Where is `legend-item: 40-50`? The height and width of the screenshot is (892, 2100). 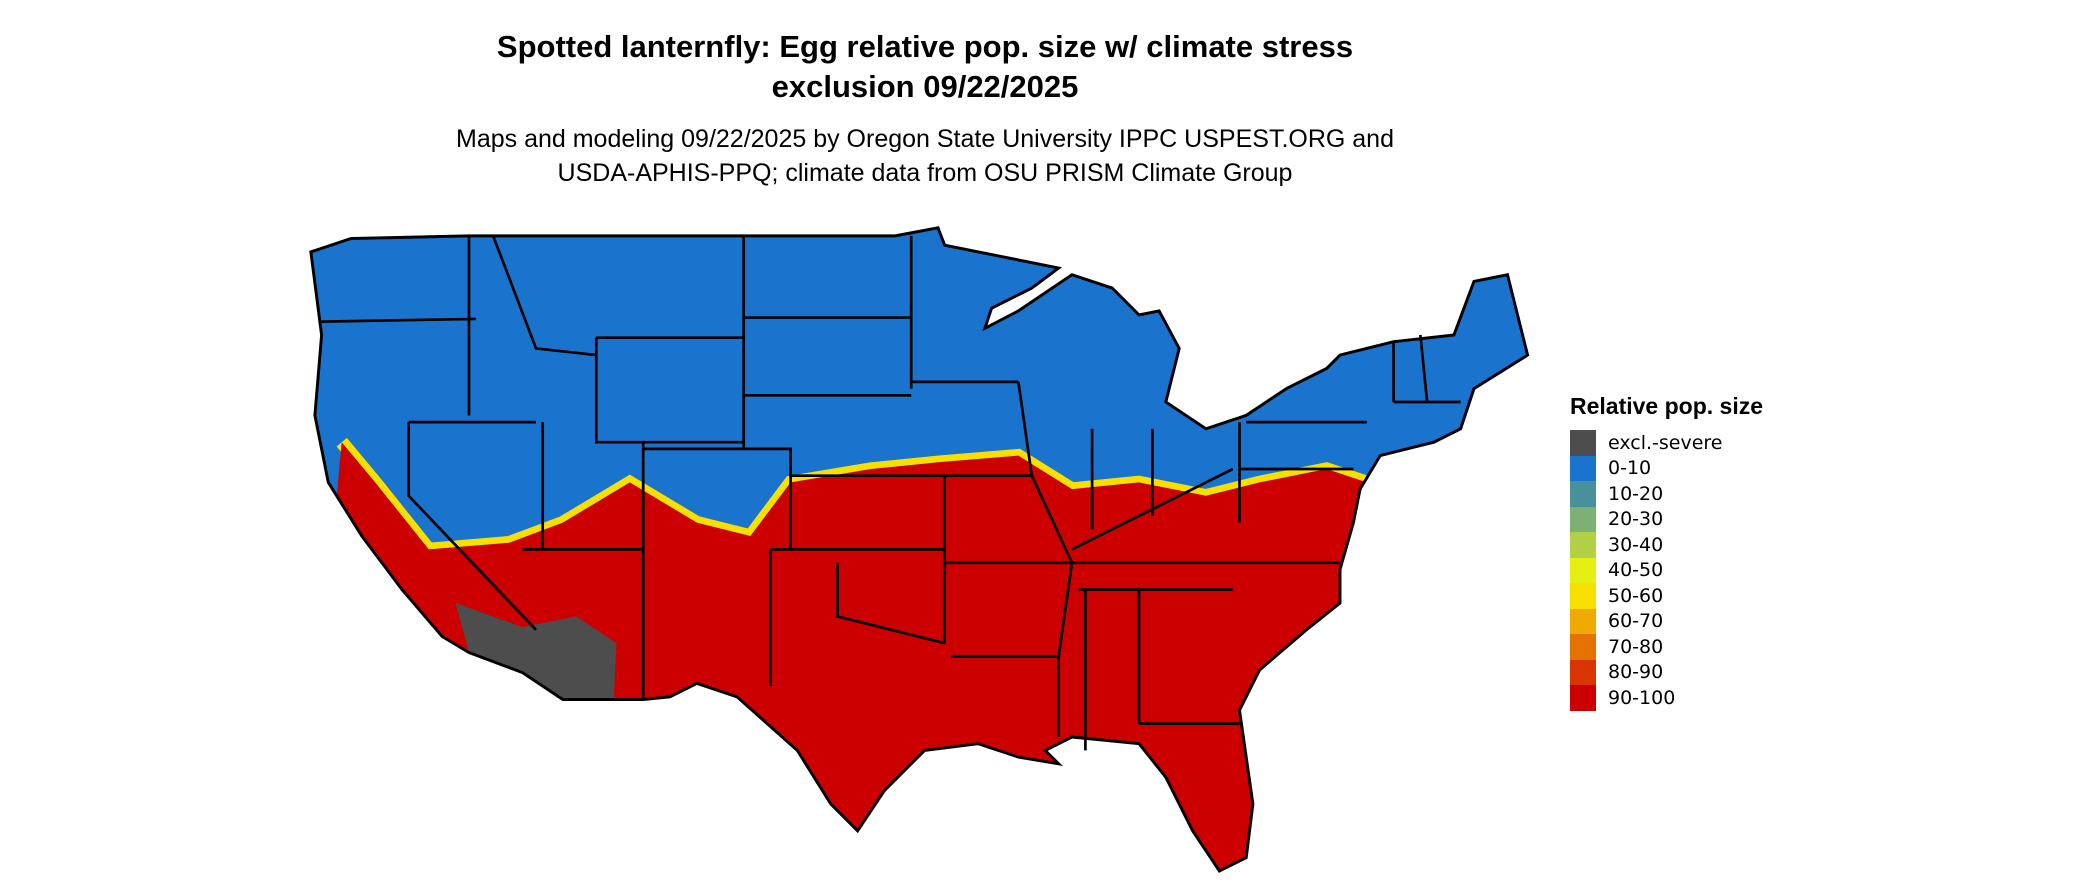
legend-item: 40-50 is located at coordinates (1646, 570).